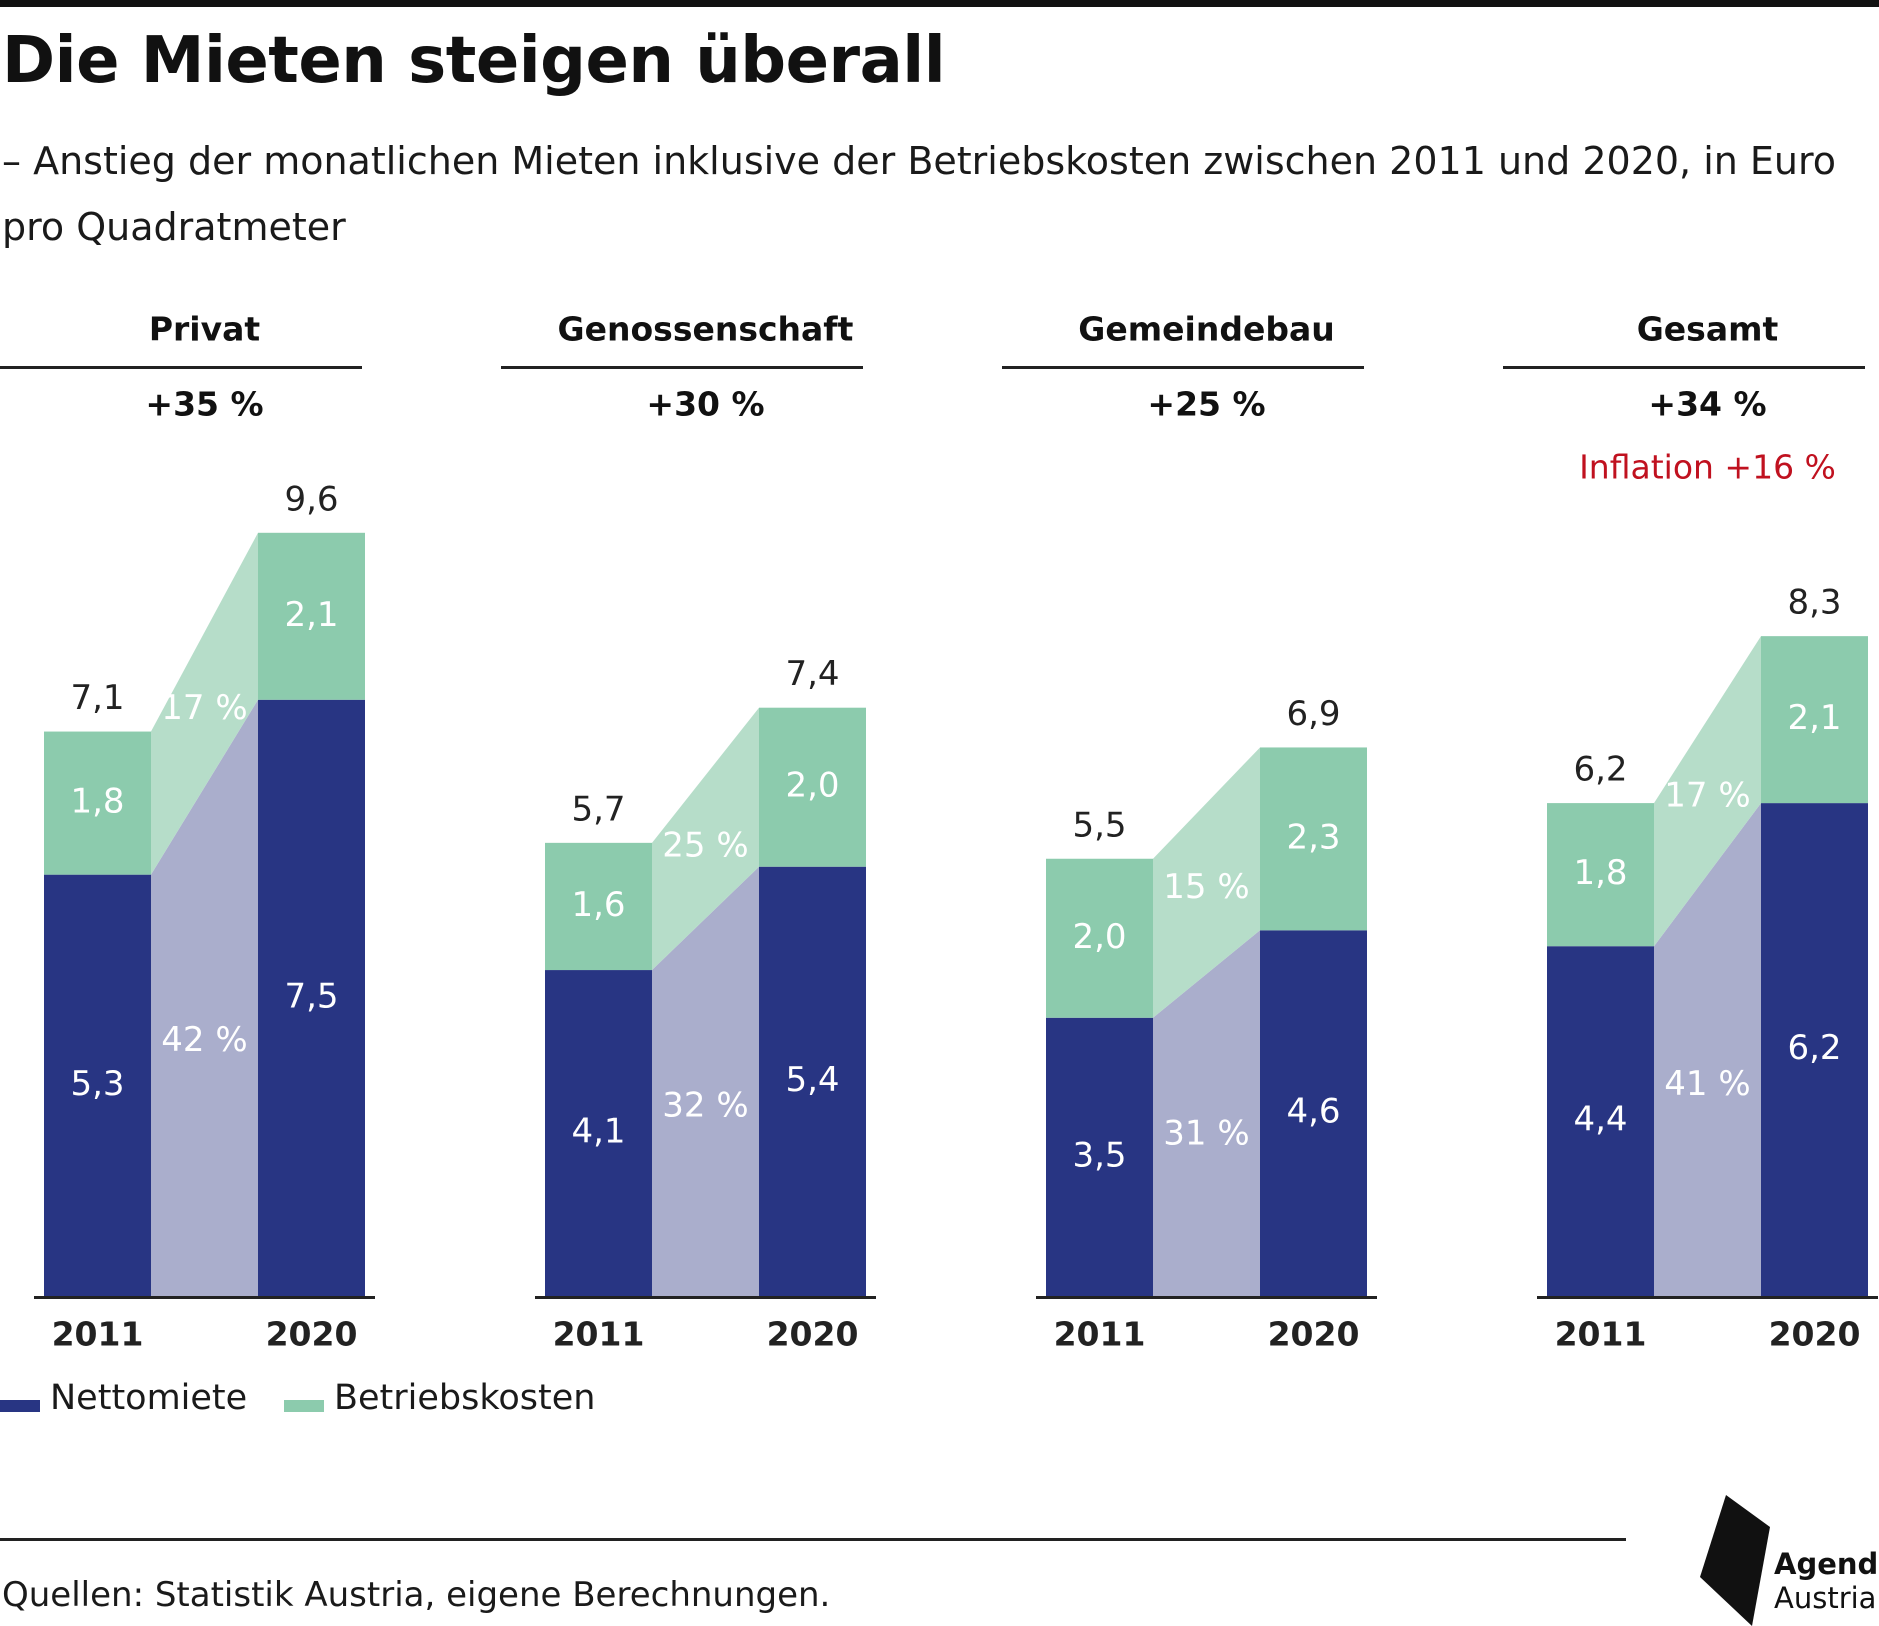 Image resolution: width=1879 pixels, height=1626 pixels. I want to click on bar-betriebskosten-gemeindebau-2020, so click(1313, 839).